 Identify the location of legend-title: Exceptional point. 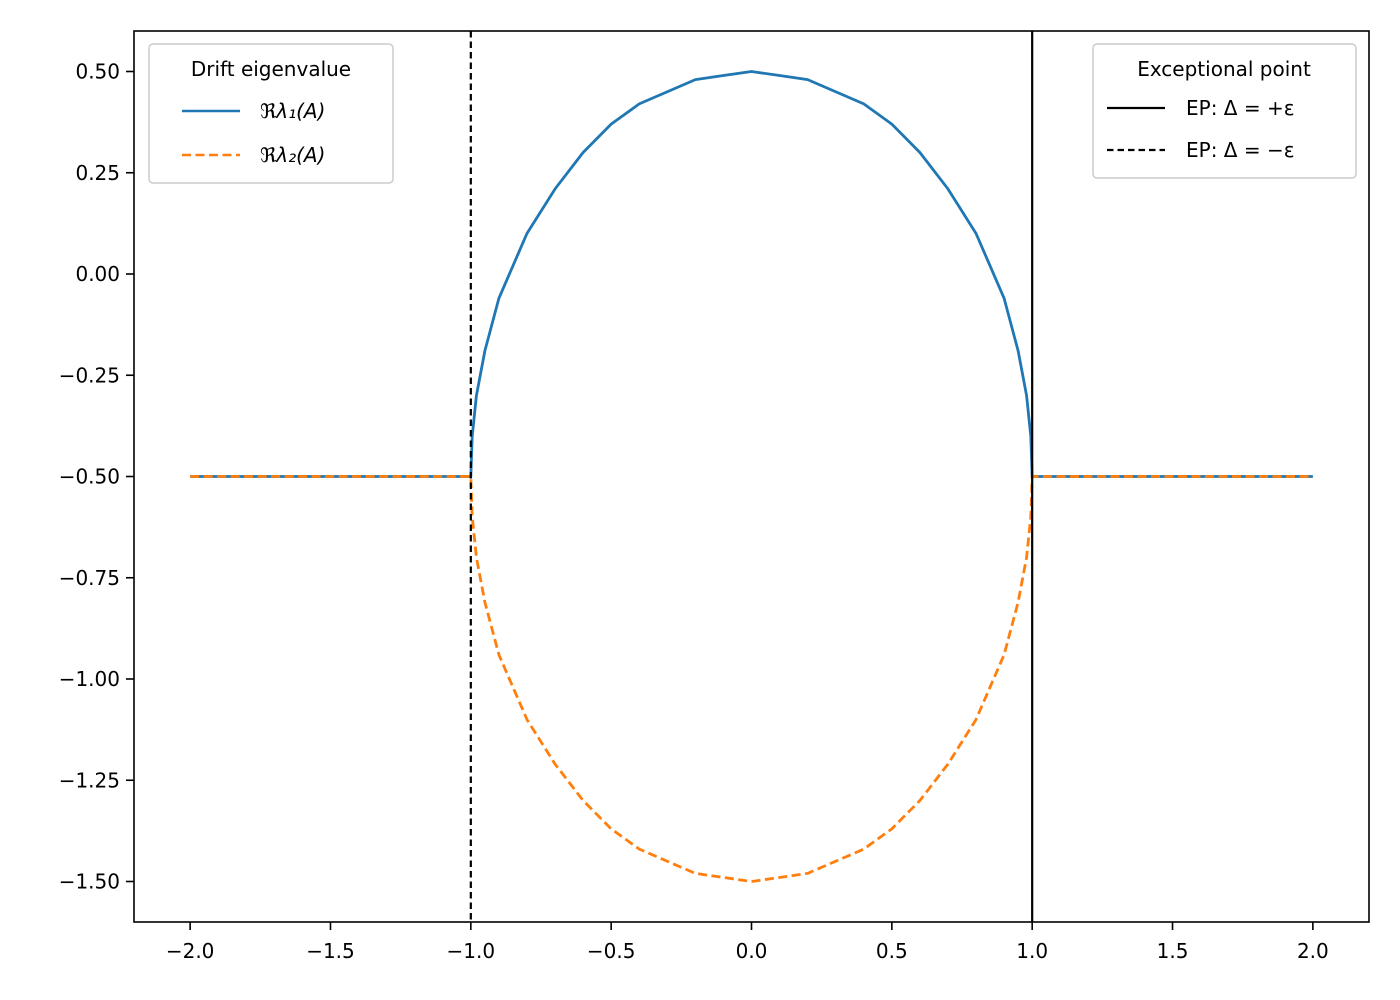
(1224, 69).